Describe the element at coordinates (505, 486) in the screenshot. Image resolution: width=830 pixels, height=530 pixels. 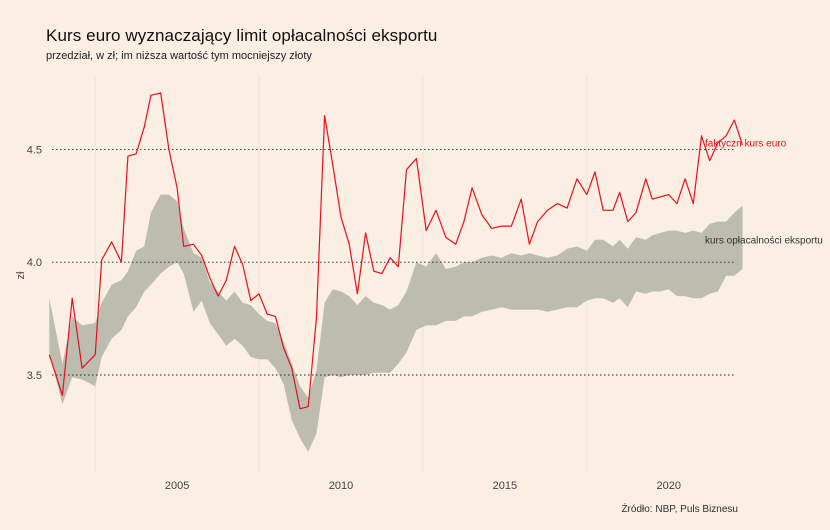
I see `x-tick-label: 2015` at that location.